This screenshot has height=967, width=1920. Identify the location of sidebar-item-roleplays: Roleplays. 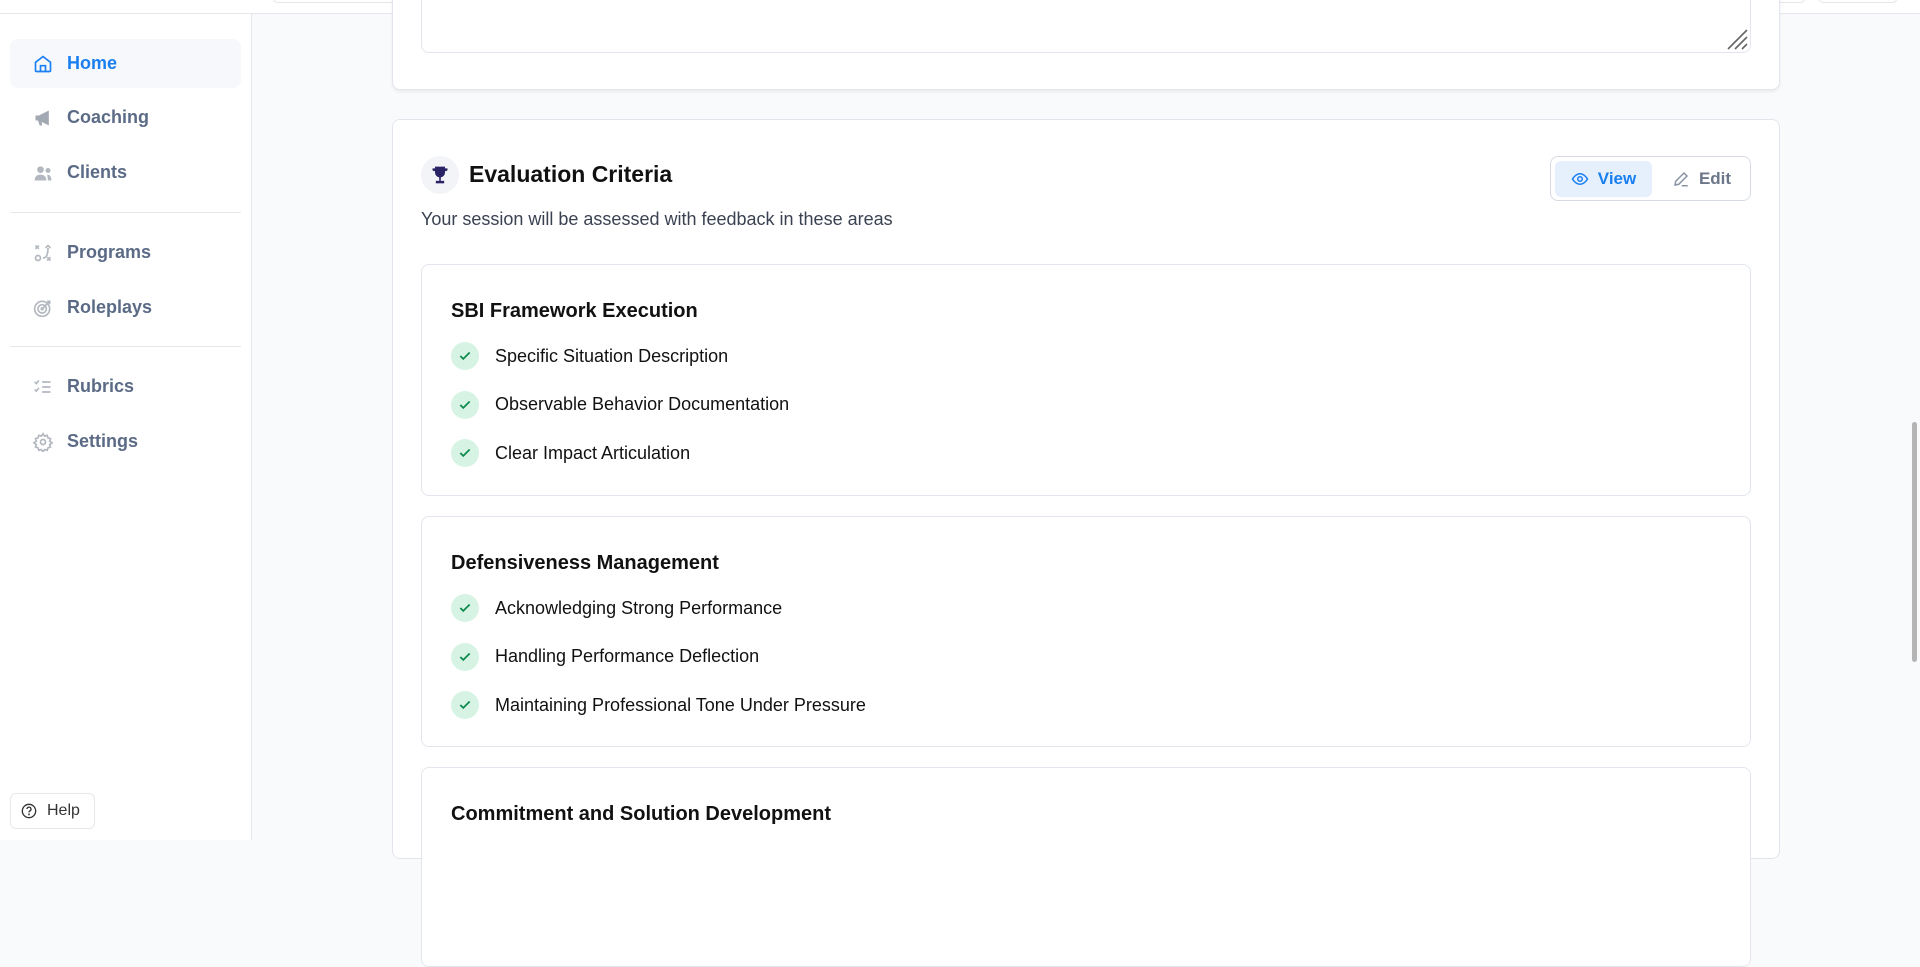
(125, 307).